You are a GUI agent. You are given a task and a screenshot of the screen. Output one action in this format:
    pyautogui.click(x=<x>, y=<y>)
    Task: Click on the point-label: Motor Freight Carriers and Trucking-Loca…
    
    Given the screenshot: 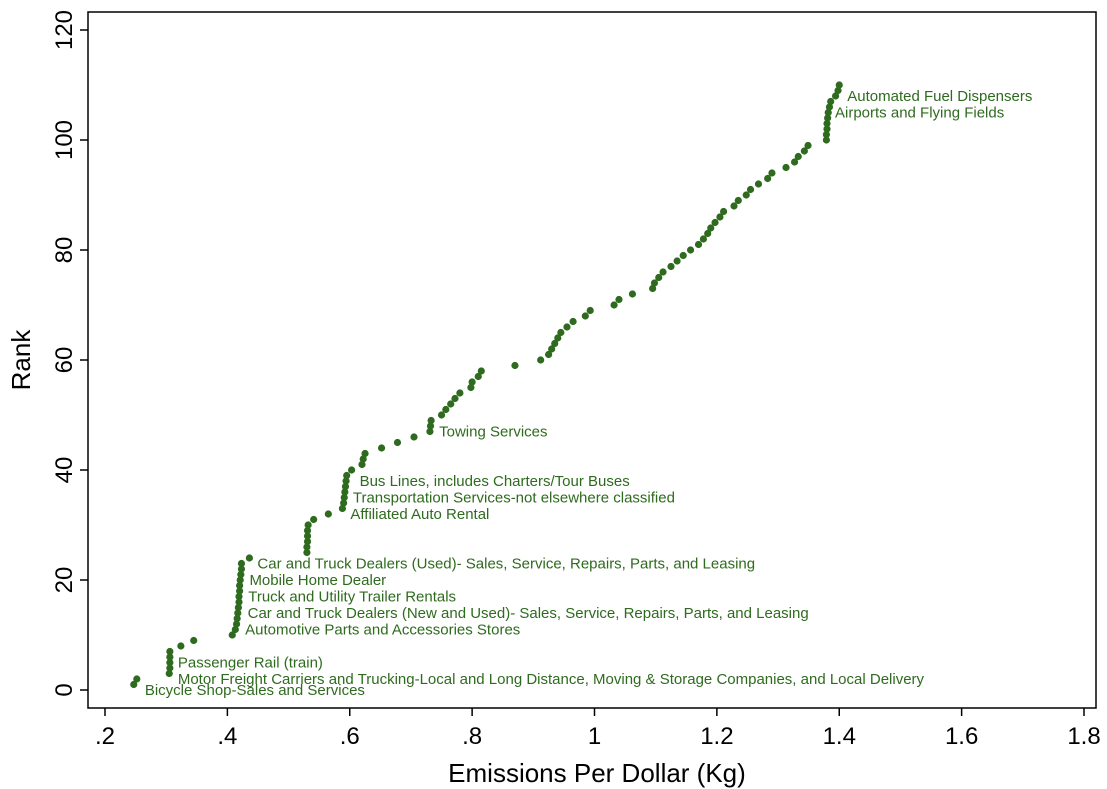 What is the action you would take?
    pyautogui.click(x=551, y=679)
    